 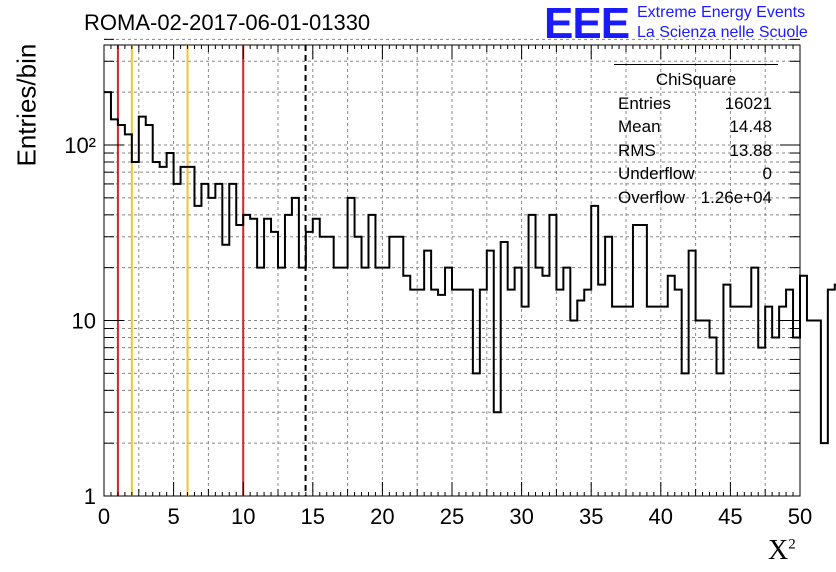 I want to click on stats-row-mean: Mean 14.48, so click(x=696, y=127).